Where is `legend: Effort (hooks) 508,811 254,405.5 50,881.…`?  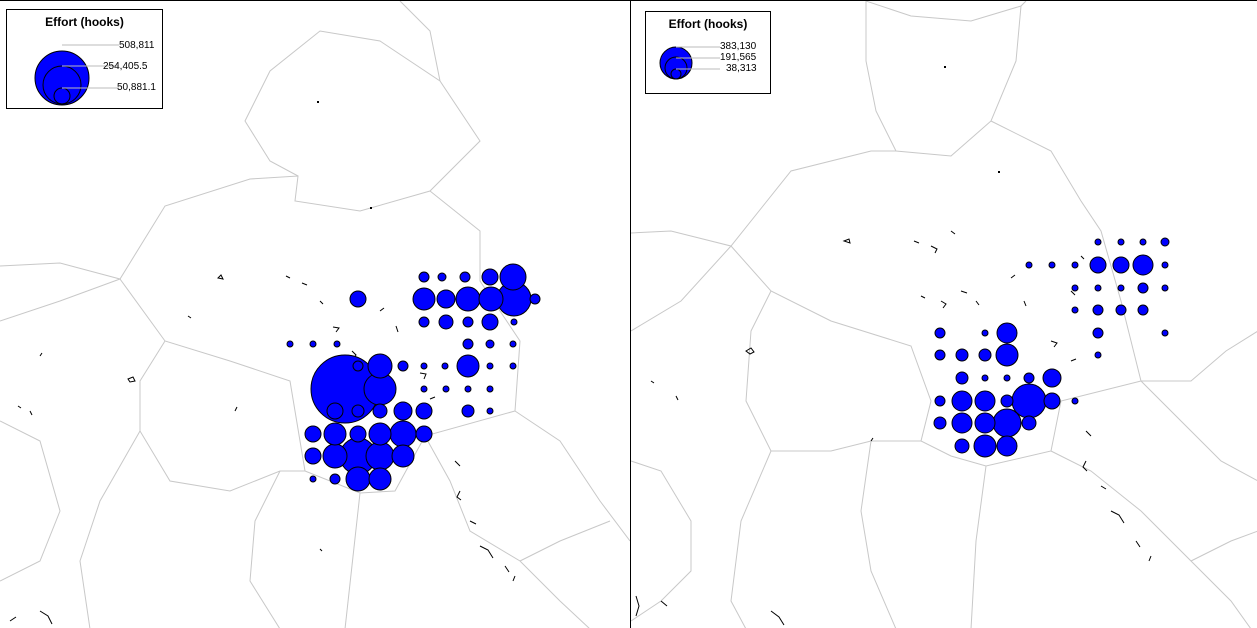 legend: Effort (hooks) 508,811 254,405.5 50,881.… is located at coordinates (84, 59).